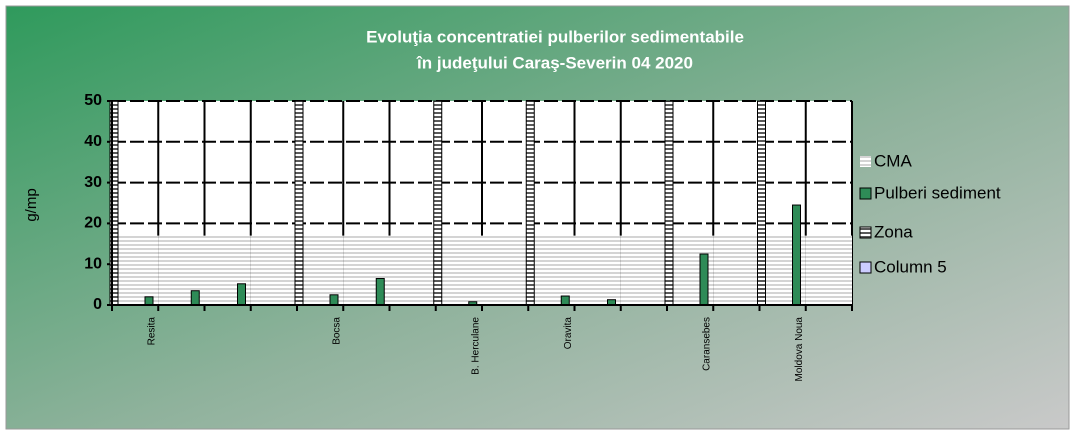 The width and height of the screenshot is (1076, 440). I want to click on y-axis-label: g/mp, so click(31, 204).